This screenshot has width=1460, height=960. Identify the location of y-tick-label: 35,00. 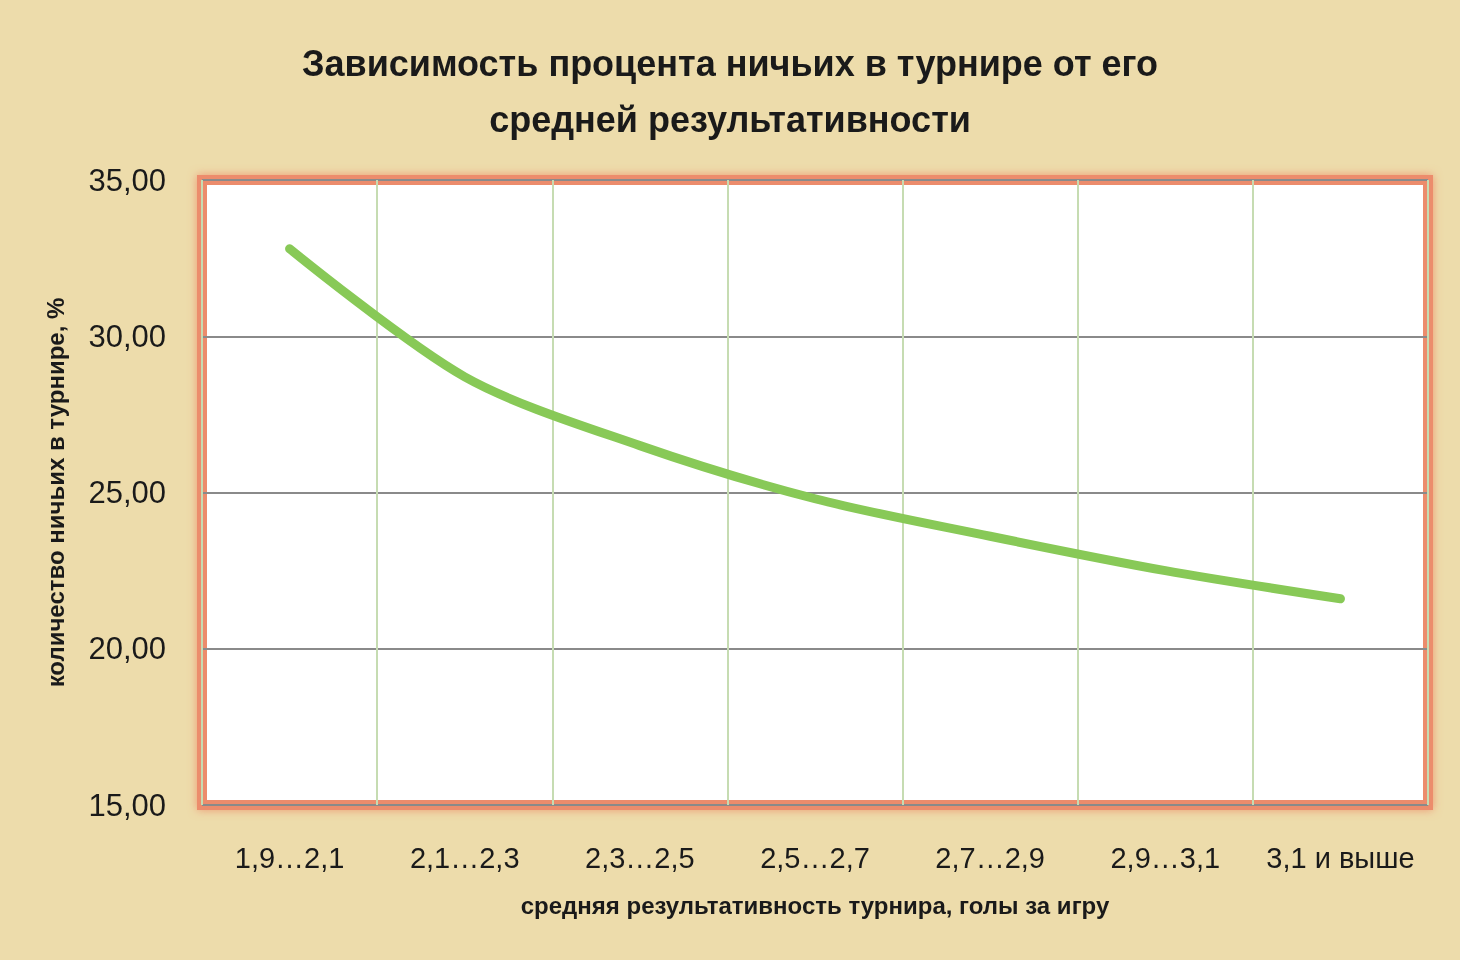
(127, 180).